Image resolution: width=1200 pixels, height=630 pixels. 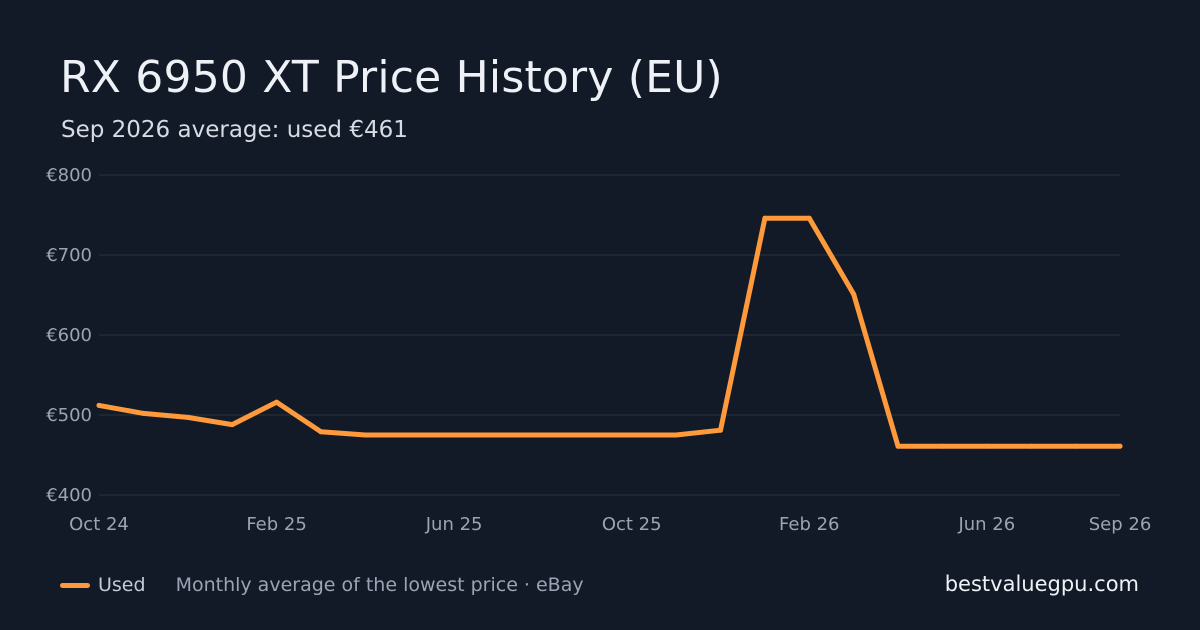 What do you see at coordinates (986, 524) in the screenshot?
I see `x-tick-label: Jun 26` at bounding box center [986, 524].